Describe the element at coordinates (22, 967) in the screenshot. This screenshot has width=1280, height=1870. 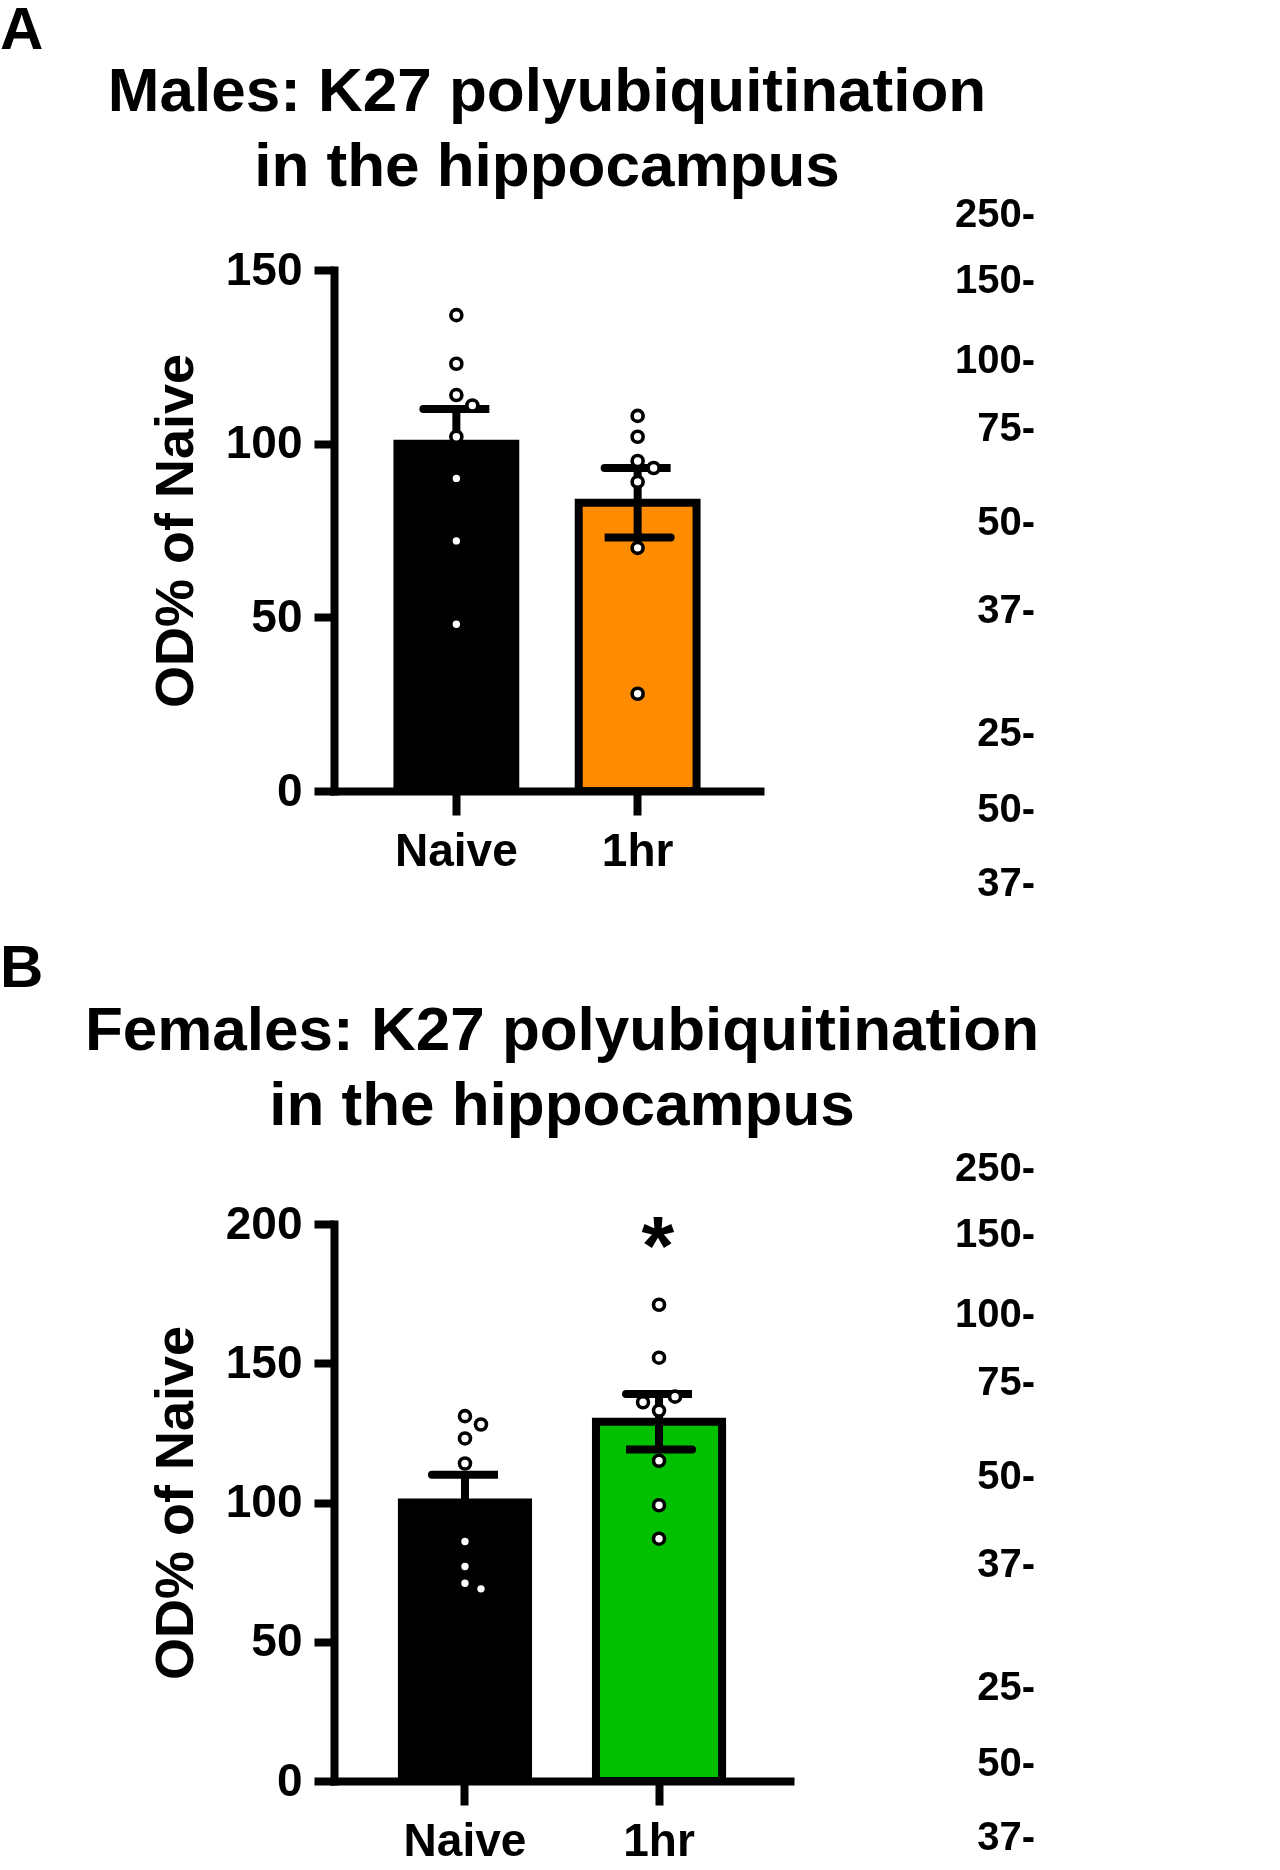
I see `text: B` at that location.